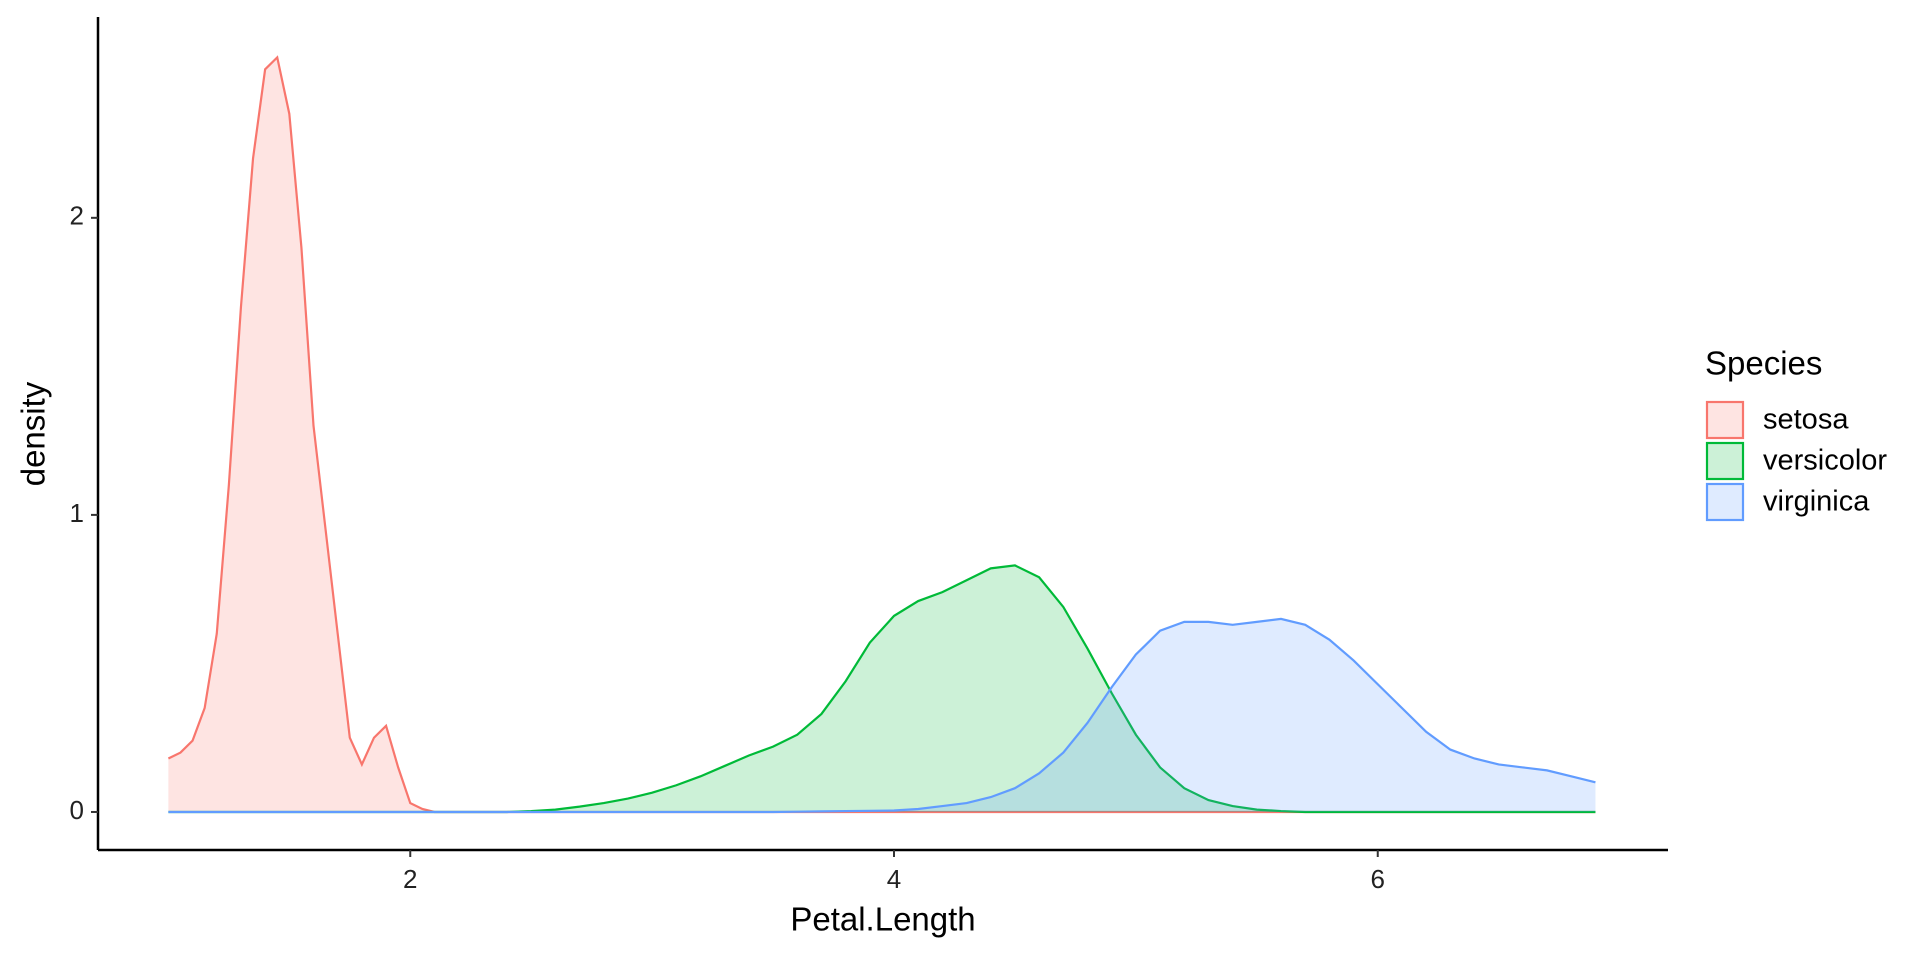 Image resolution: width=1920 pixels, height=960 pixels. What do you see at coordinates (1806, 420) in the screenshot?
I see `legend-label: setosa` at bounding box center [1806, 420].